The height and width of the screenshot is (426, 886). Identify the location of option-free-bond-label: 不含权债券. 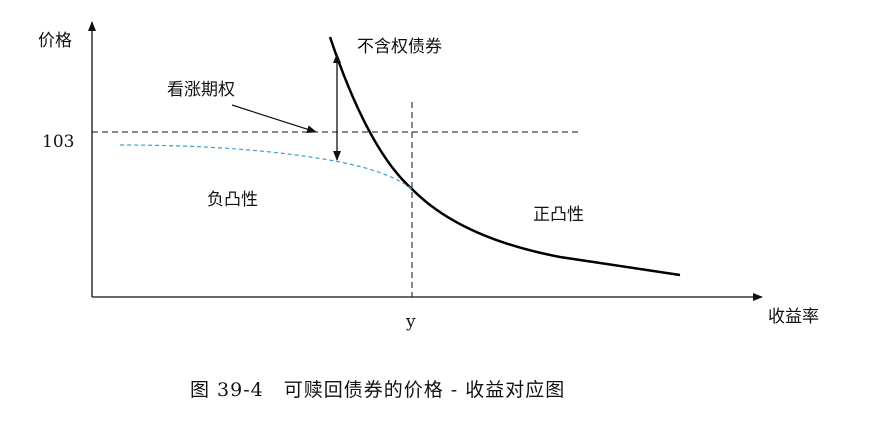
(399, 47).